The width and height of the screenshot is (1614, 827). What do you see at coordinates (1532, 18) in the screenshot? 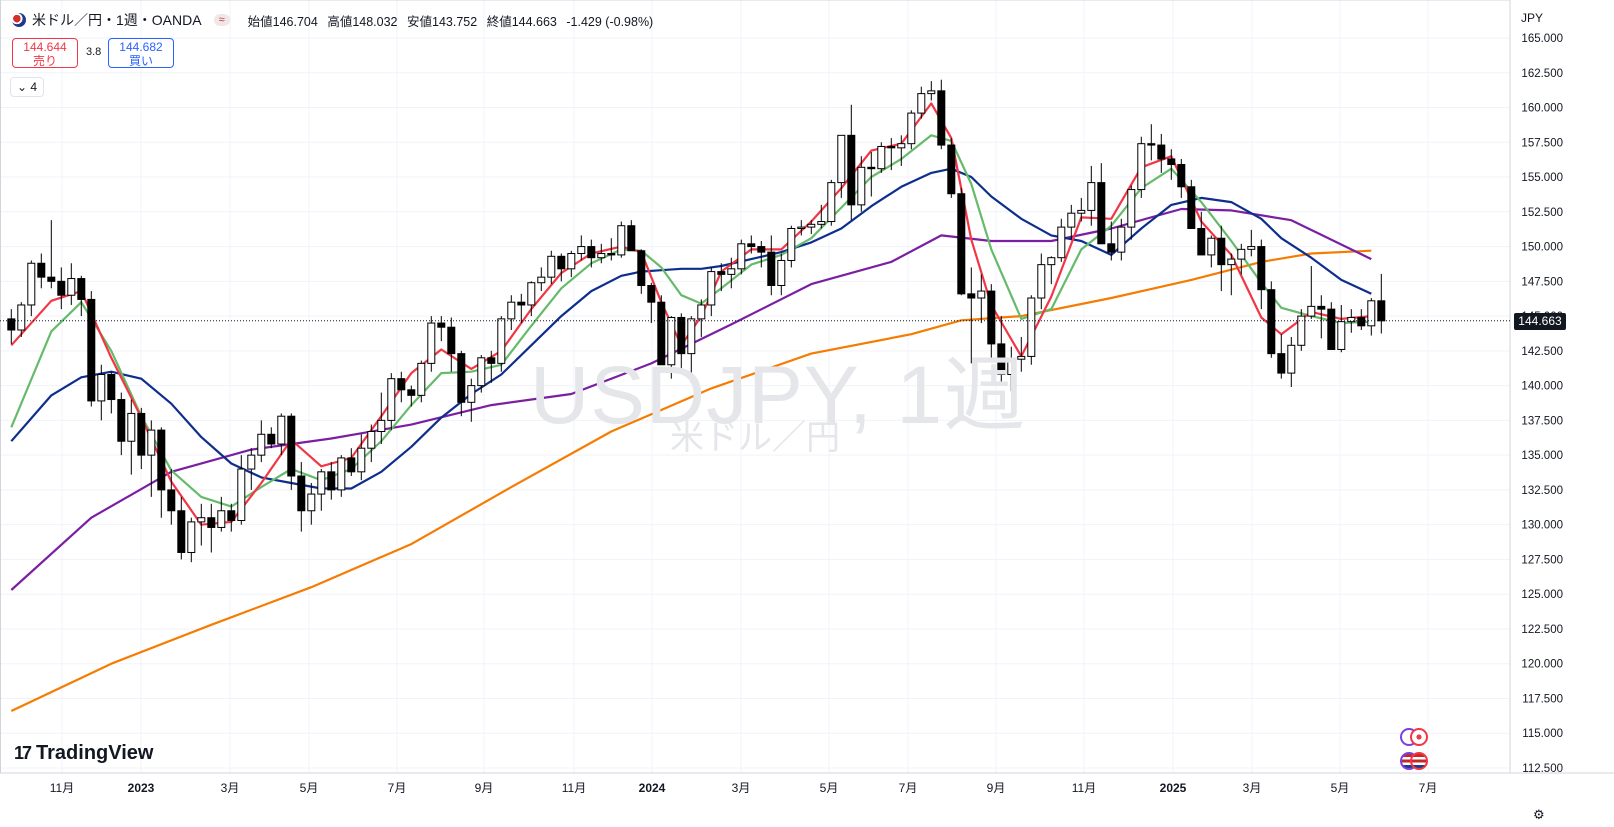
I see `currency-label: JPY` at bounding box center [1532, 18].